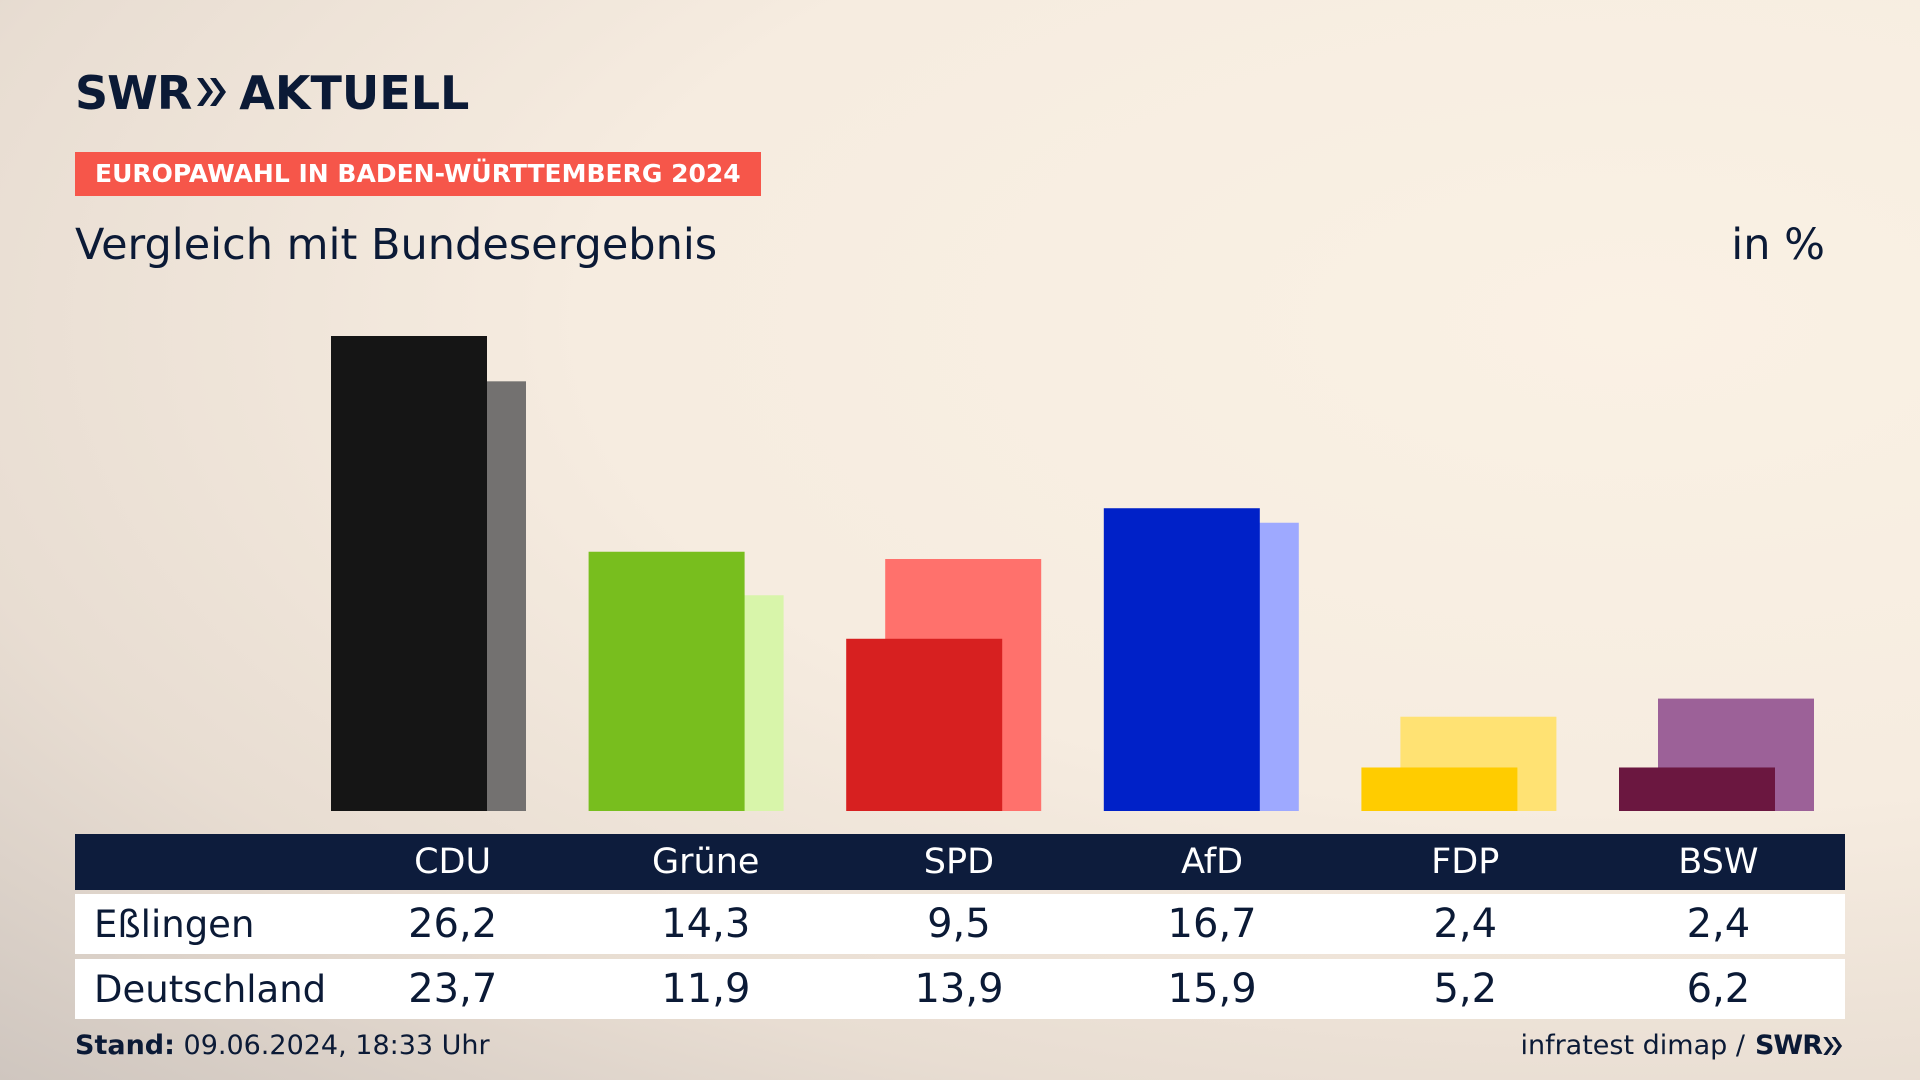  I want to click on value-cell: 13,9, so click(959, 989).